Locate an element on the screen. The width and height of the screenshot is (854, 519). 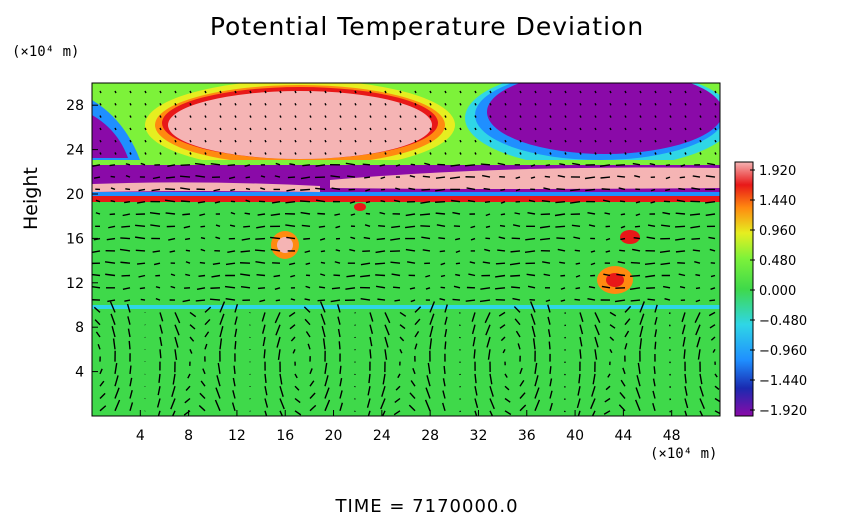
y-axis-unit: (×10⁴ m) is located at coordinates (46, 52).